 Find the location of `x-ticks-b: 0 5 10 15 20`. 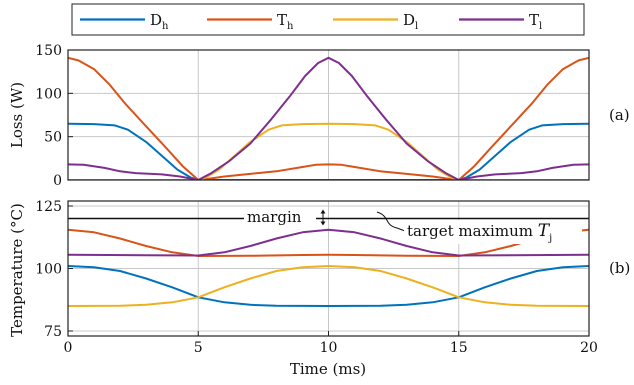

x-ticks-b: 0 5 10 15 20 is located at coordinates (331, 343).